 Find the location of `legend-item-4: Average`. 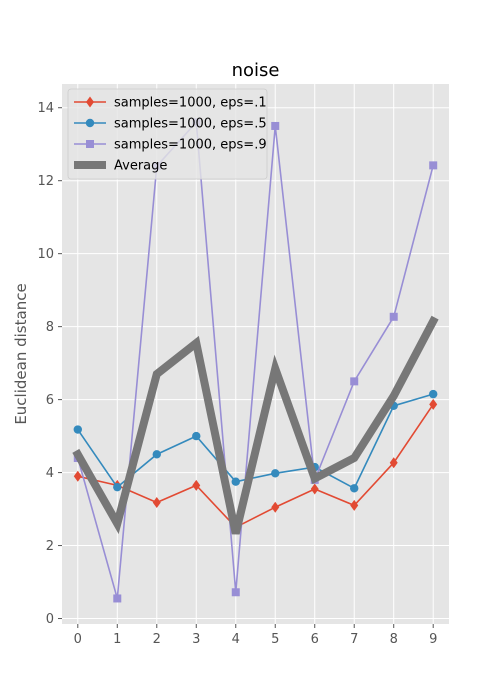

legend-item-4: Average is located at coordinates (120, 166).